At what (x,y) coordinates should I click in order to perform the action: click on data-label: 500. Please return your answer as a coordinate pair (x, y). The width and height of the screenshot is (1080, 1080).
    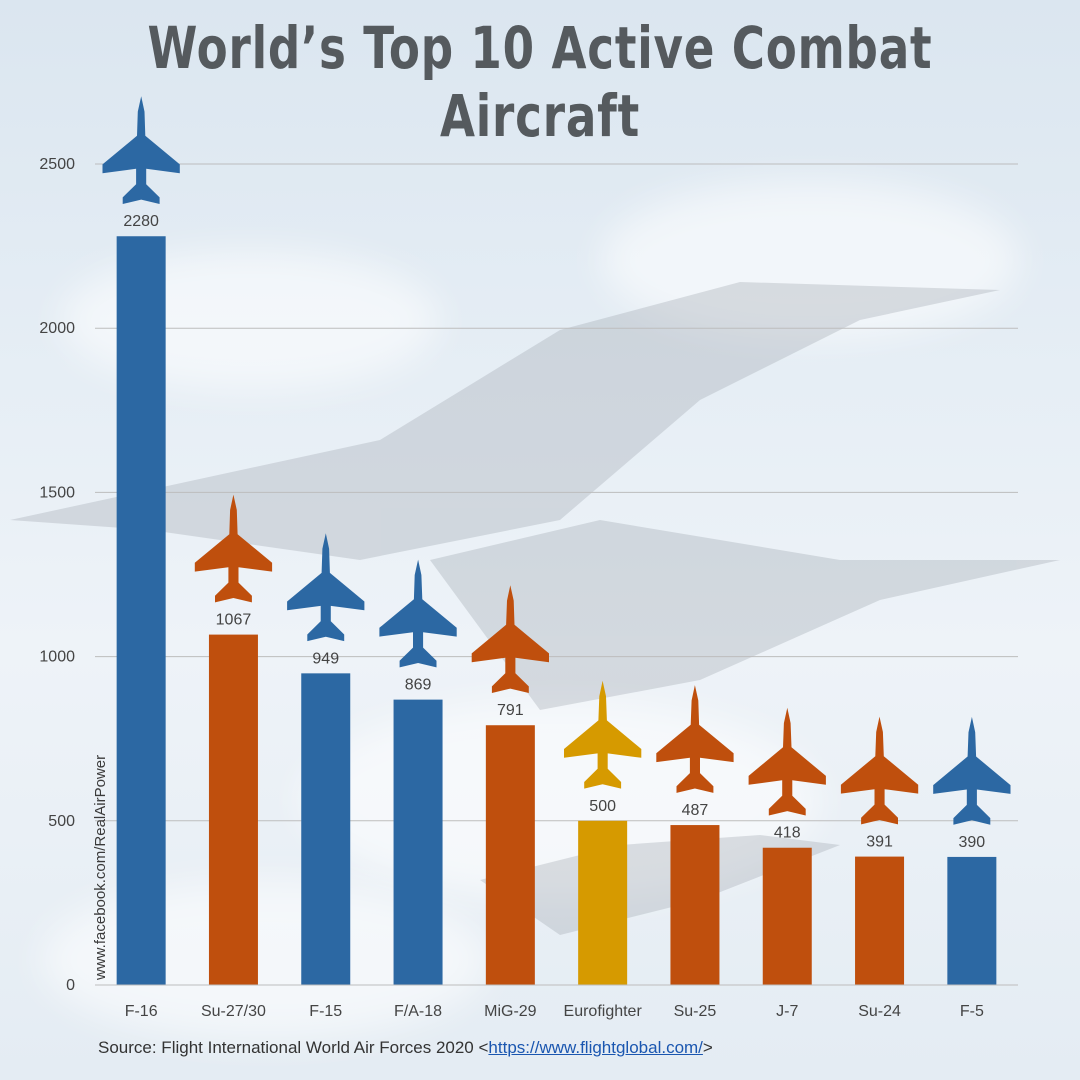
    Looking at the image, I should click on (602, 806).